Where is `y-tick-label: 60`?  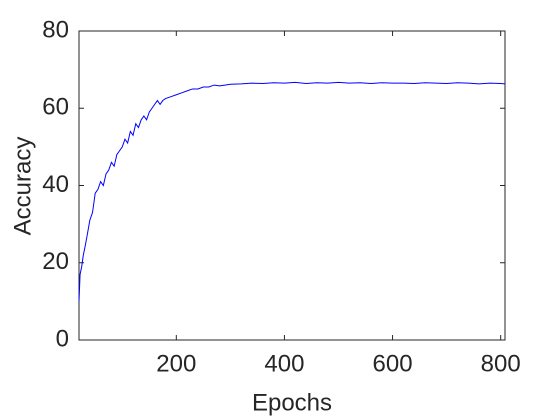
y-tick-label: 60 is located at coordinates (55, 107).